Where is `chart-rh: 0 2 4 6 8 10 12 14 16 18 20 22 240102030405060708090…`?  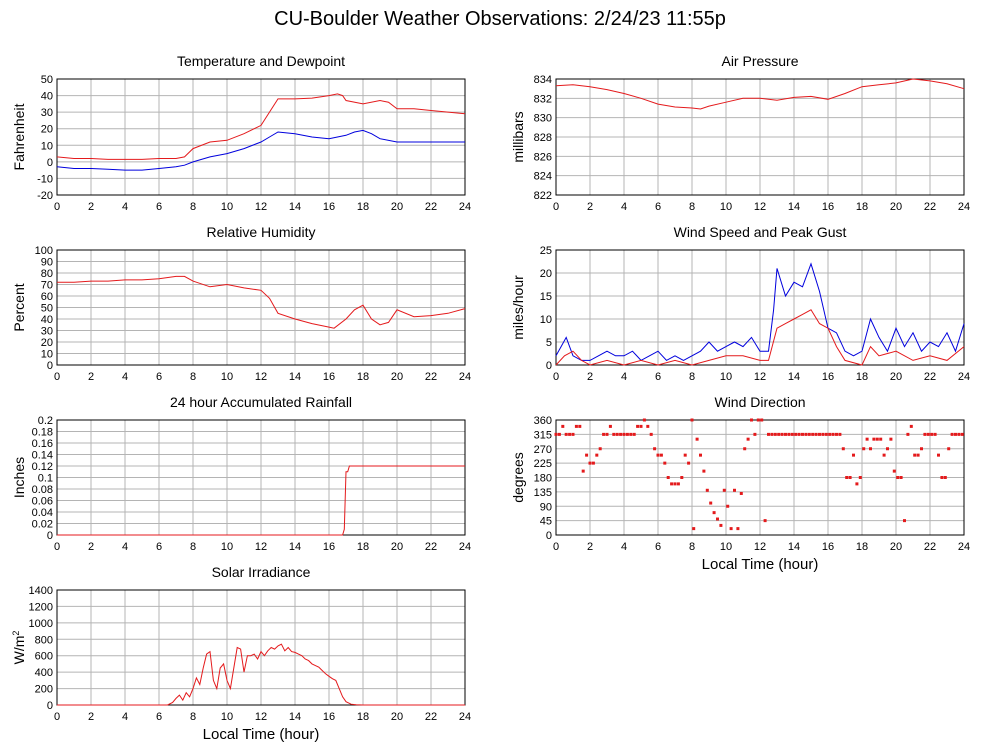 chart-rh: 0 2 4 6 8 10 12 14 16 18 20 22 240102030405060708090… is located at coordinates (241, 303).